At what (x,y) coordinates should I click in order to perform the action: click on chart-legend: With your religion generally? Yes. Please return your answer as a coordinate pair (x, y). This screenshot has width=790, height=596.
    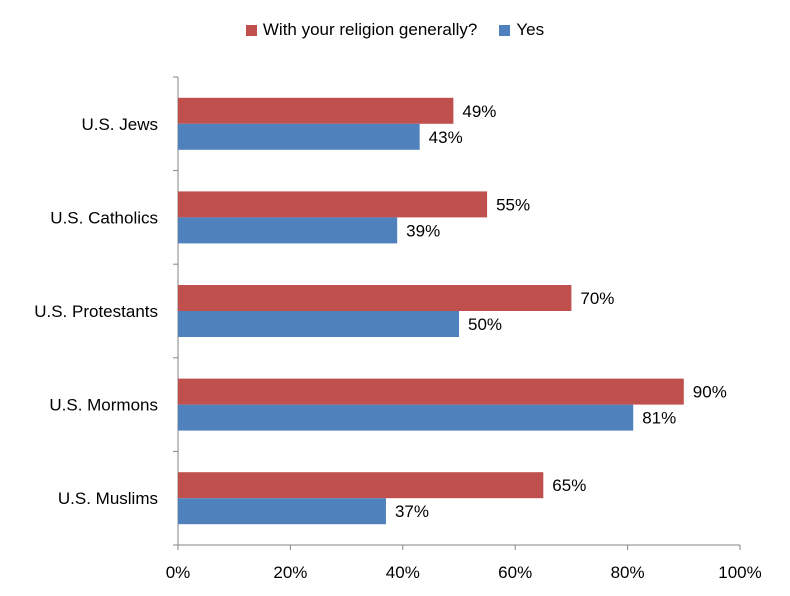
    Looking at the image, I should click on (395, 30).